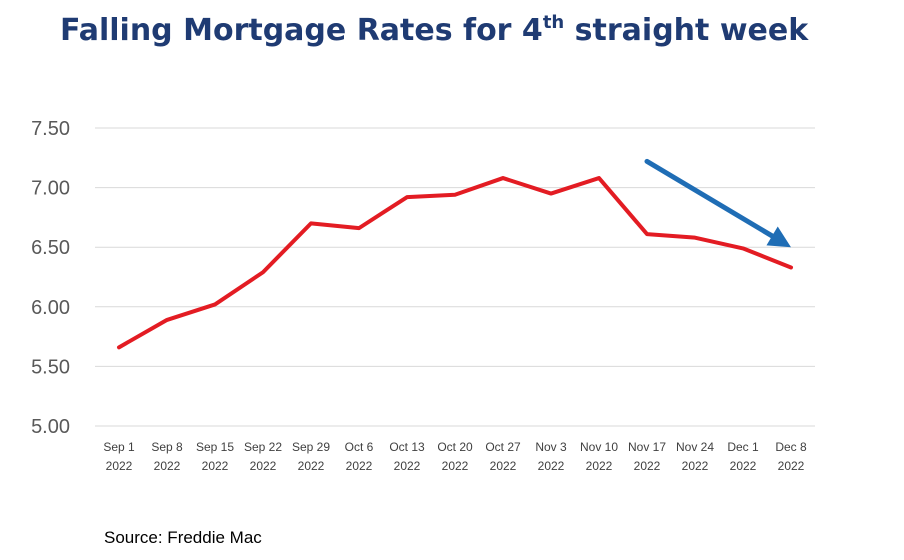  What do you see at coordinates (119, 447) in the screenshot?
I see `x-tick-label: Sep 1` at bounding box center [119, 447].